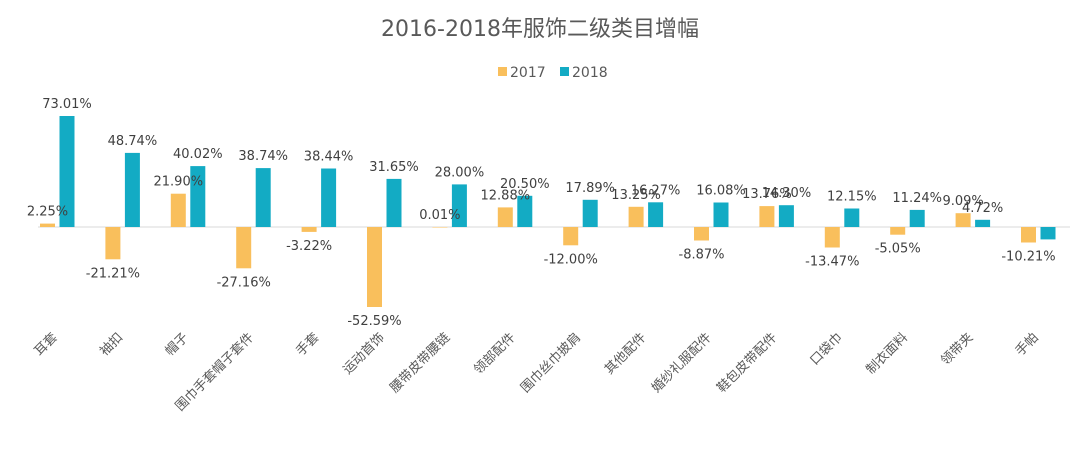 This screenshot has height=463, width=1080. What do you see at coordinates (1028, 257) in the screenshot?
I see `data-label-2017-15: -10.21%` at bounding box center [1028, 257].